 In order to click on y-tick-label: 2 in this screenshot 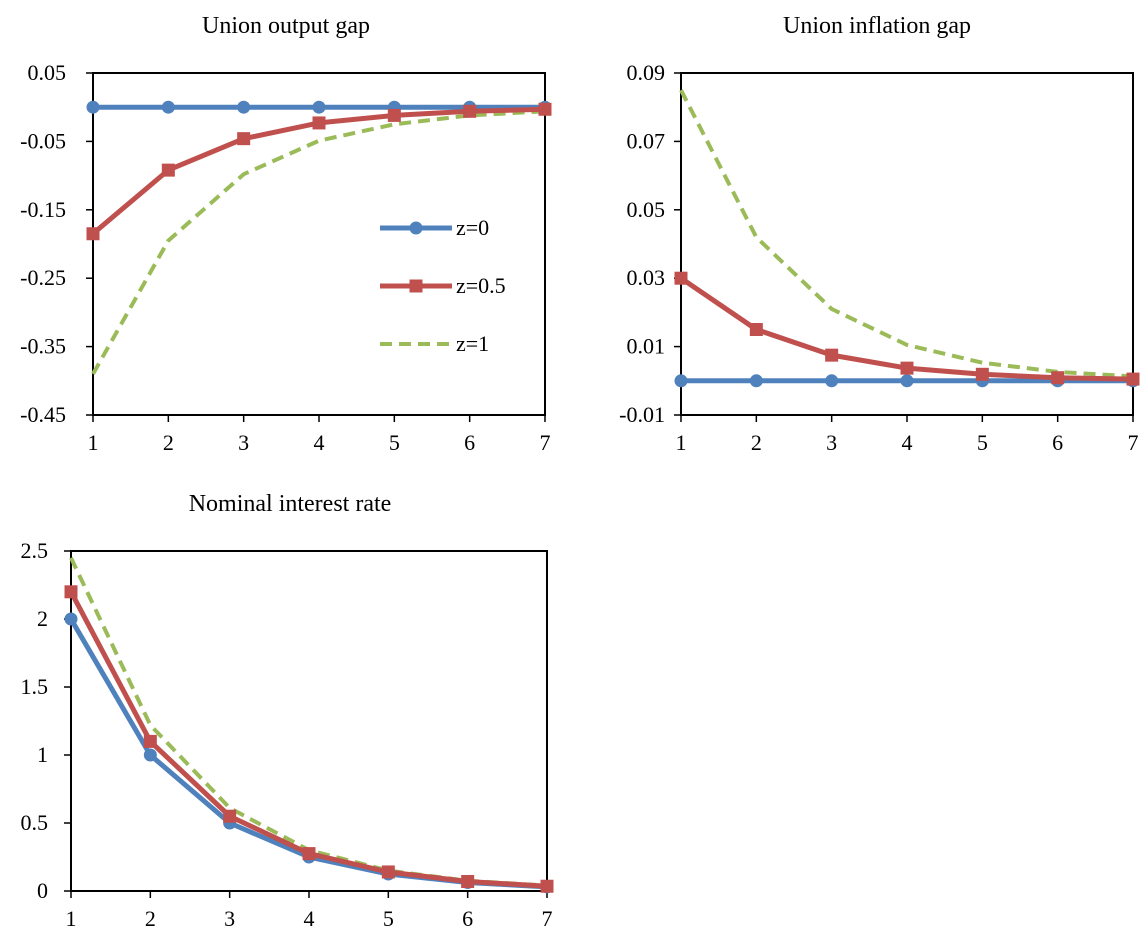, I will do `click(42, 618)`.